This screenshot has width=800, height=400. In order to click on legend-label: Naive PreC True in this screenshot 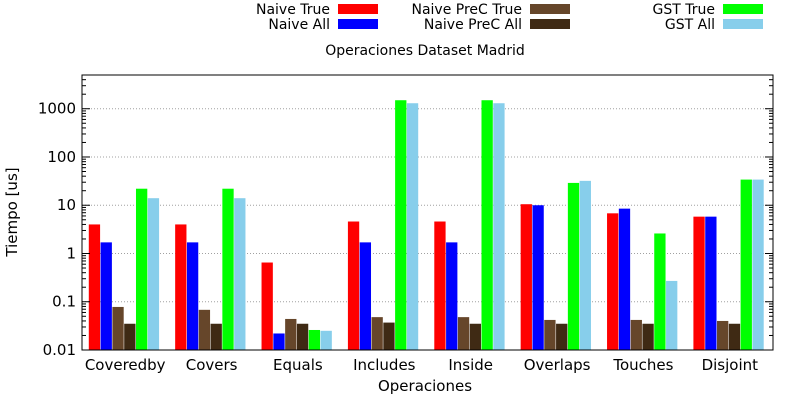, I will do `click(466, 10)`.